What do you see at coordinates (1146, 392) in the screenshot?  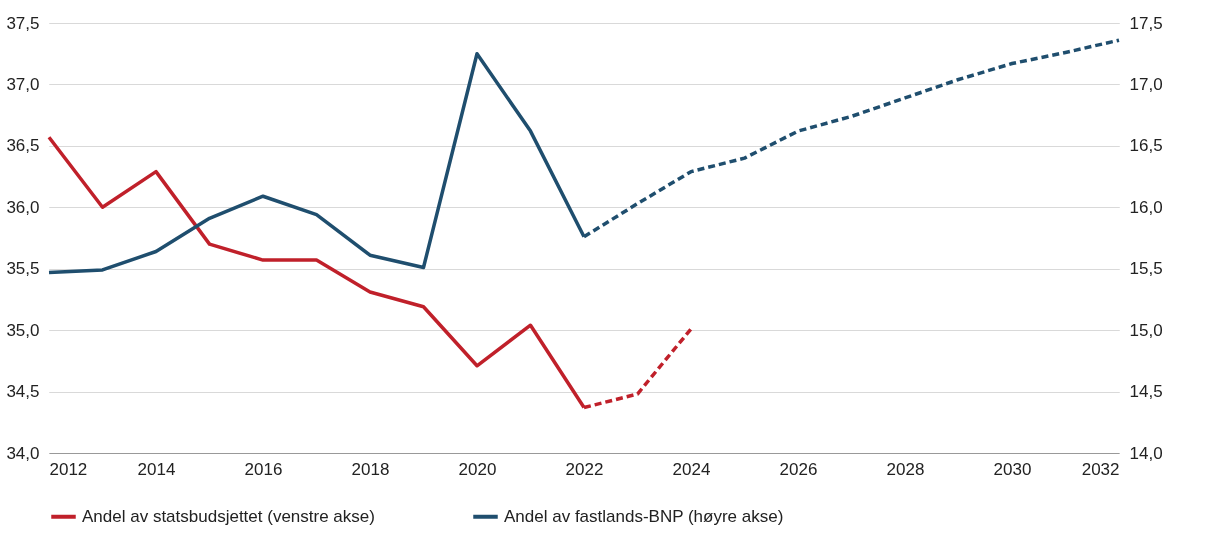 I see `y2-tick-label: 14,5` at bounding box center [1146, 392].